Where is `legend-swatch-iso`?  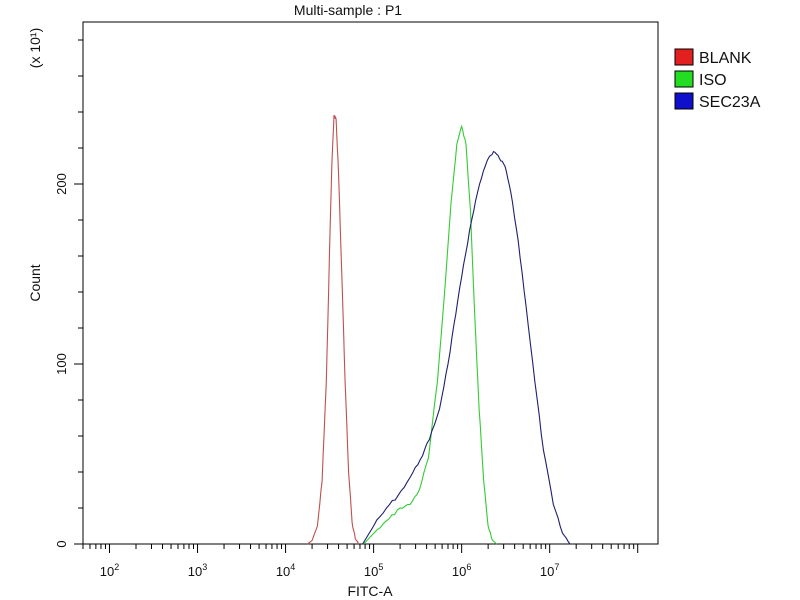
legend-swatch-iso is located at coordinates (684, 79).